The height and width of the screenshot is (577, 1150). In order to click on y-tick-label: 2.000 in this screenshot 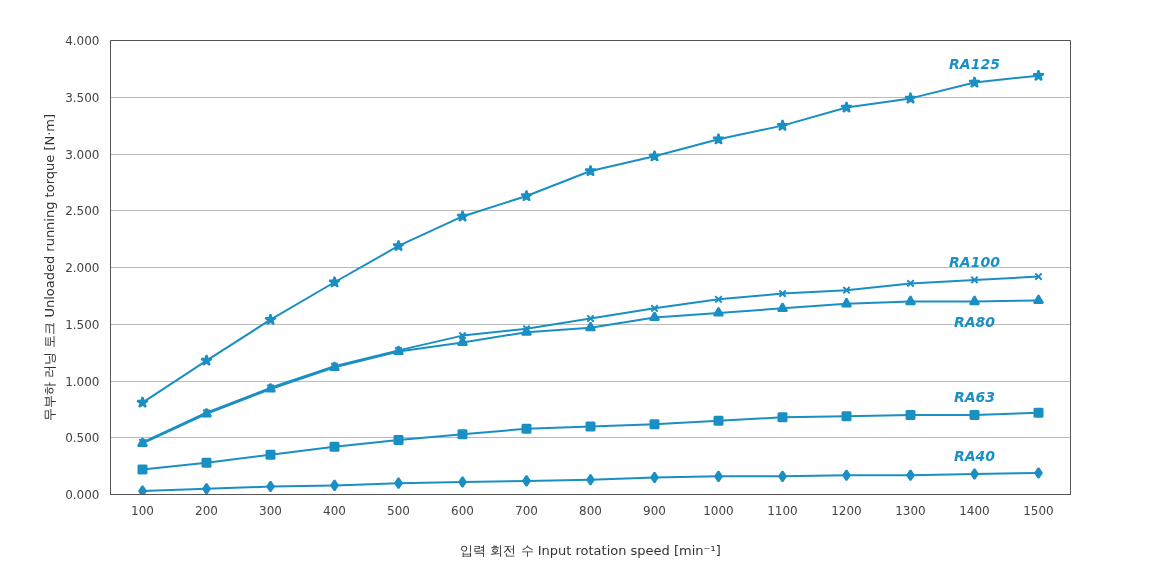, I will do `click(82, 268)`.